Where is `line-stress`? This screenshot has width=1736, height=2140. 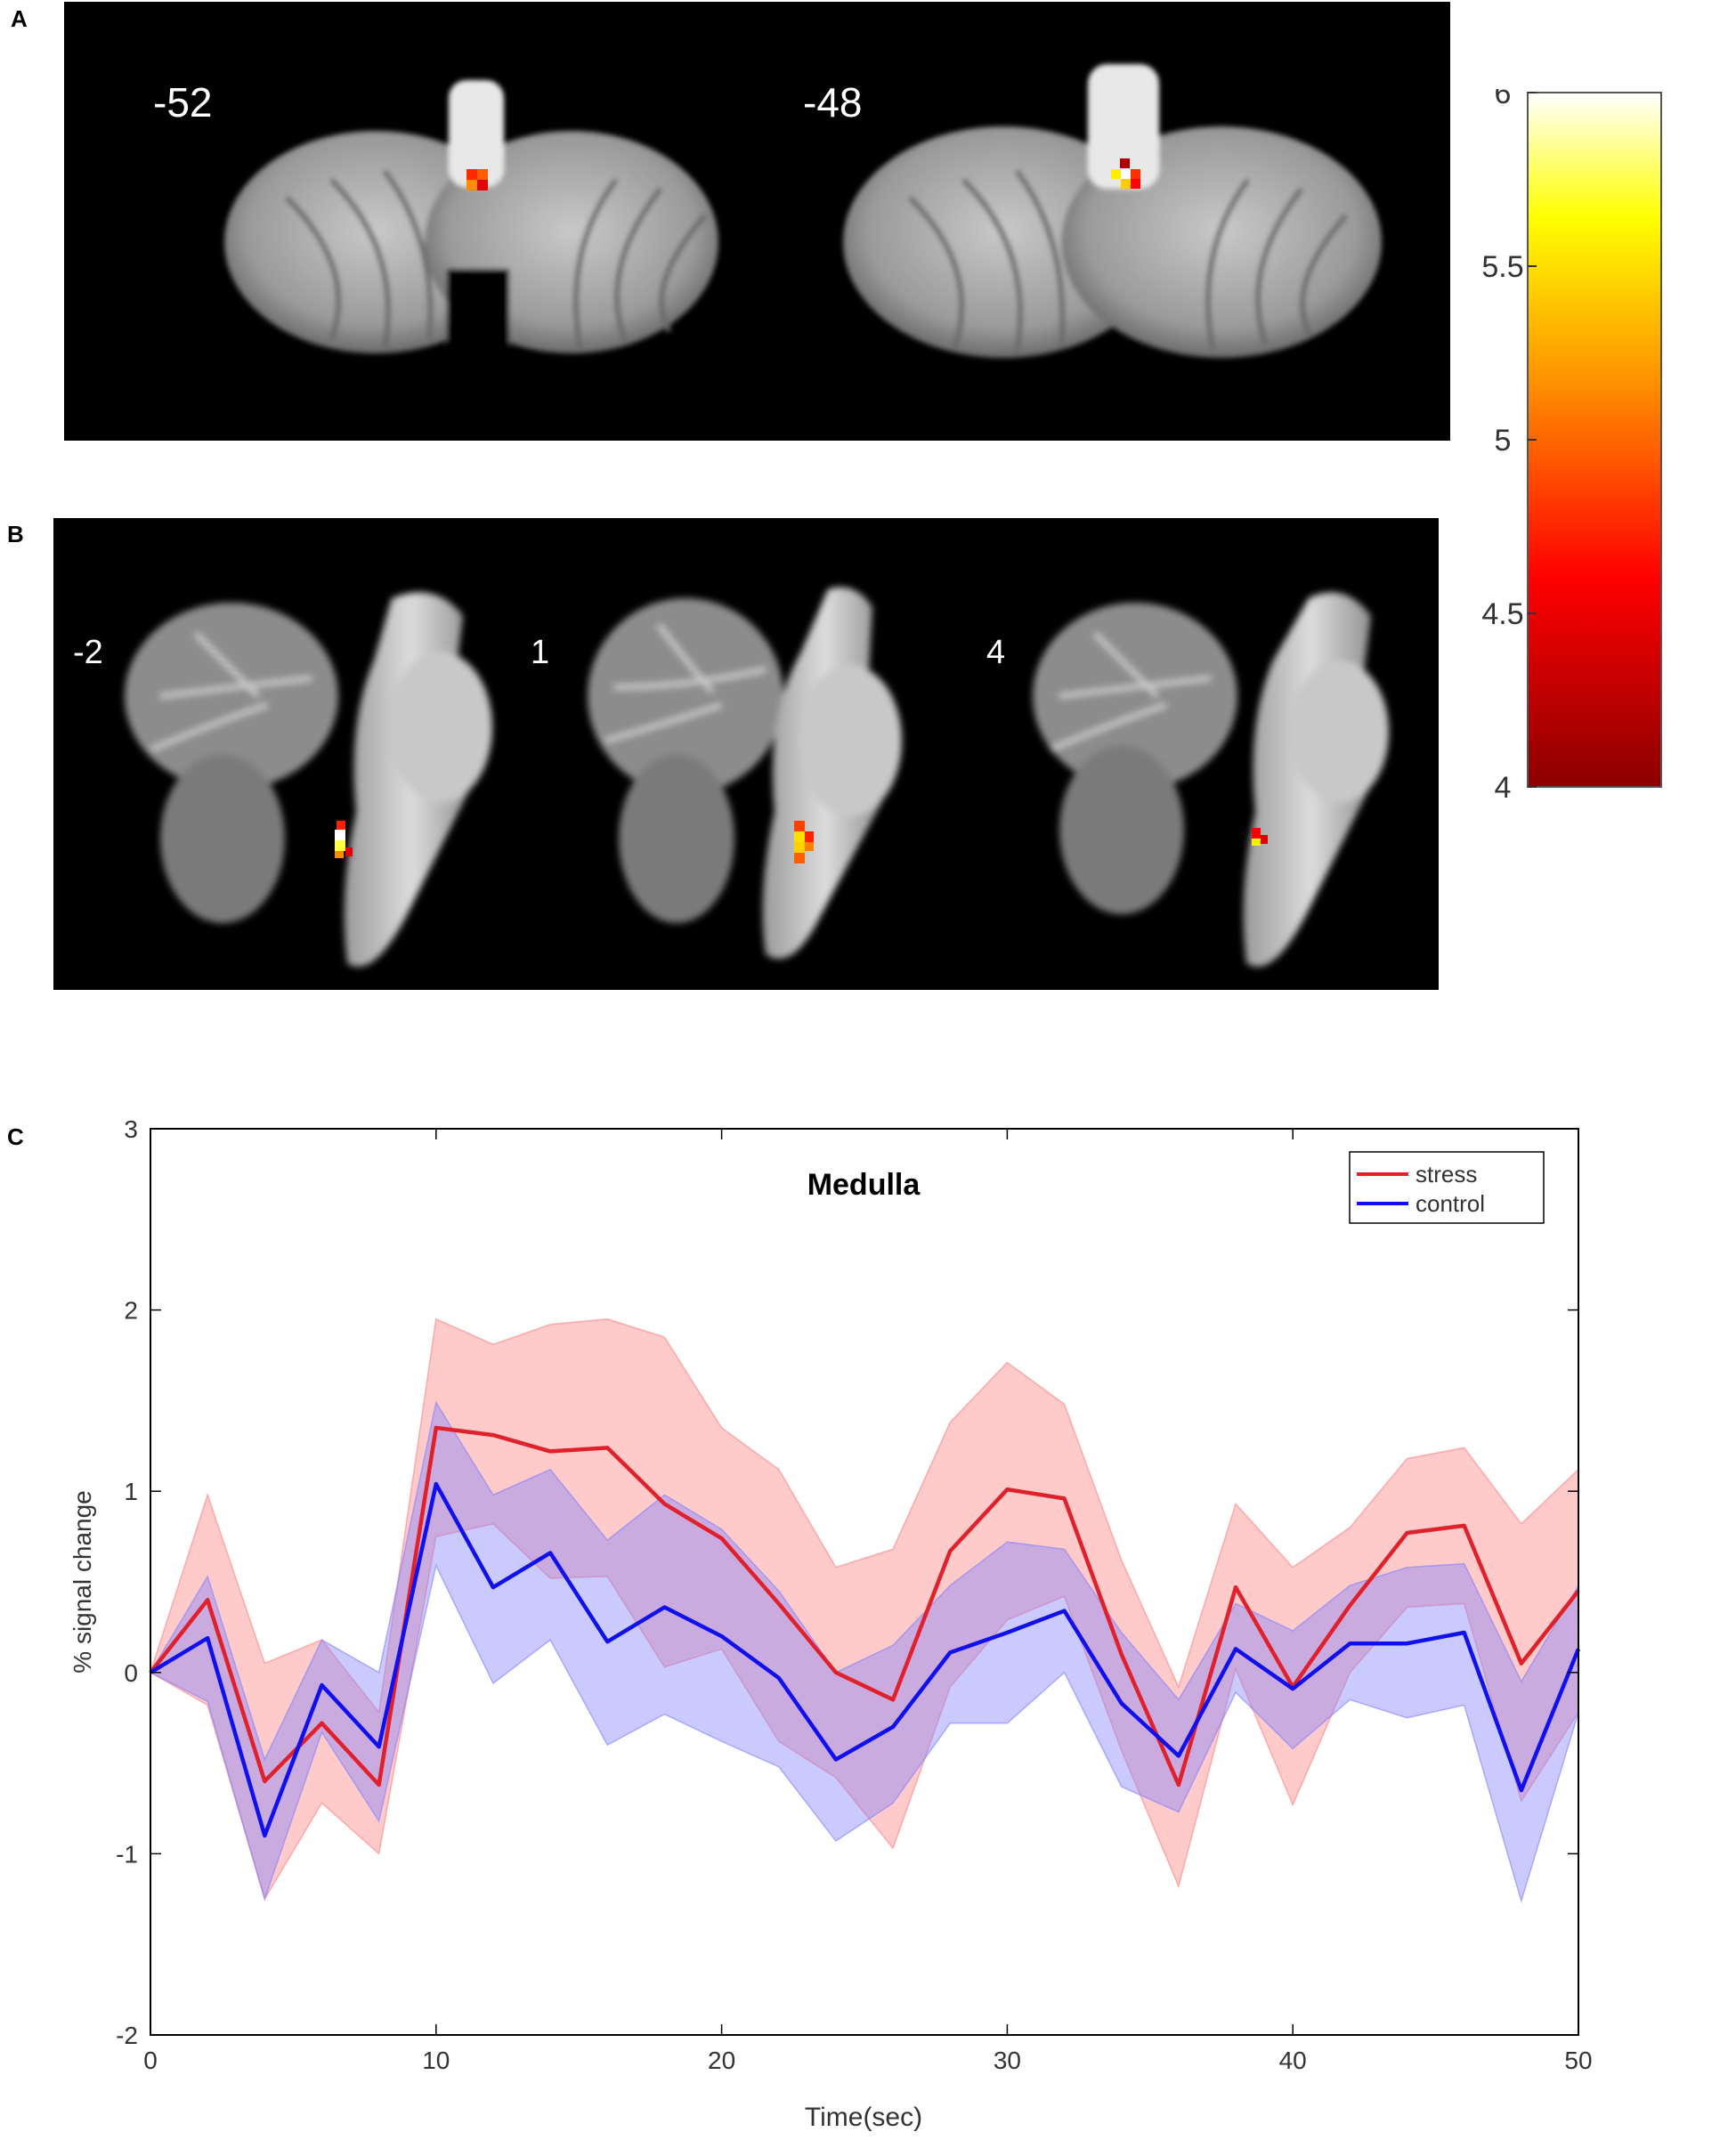
line-stress is located at coordinates (864, 1606).